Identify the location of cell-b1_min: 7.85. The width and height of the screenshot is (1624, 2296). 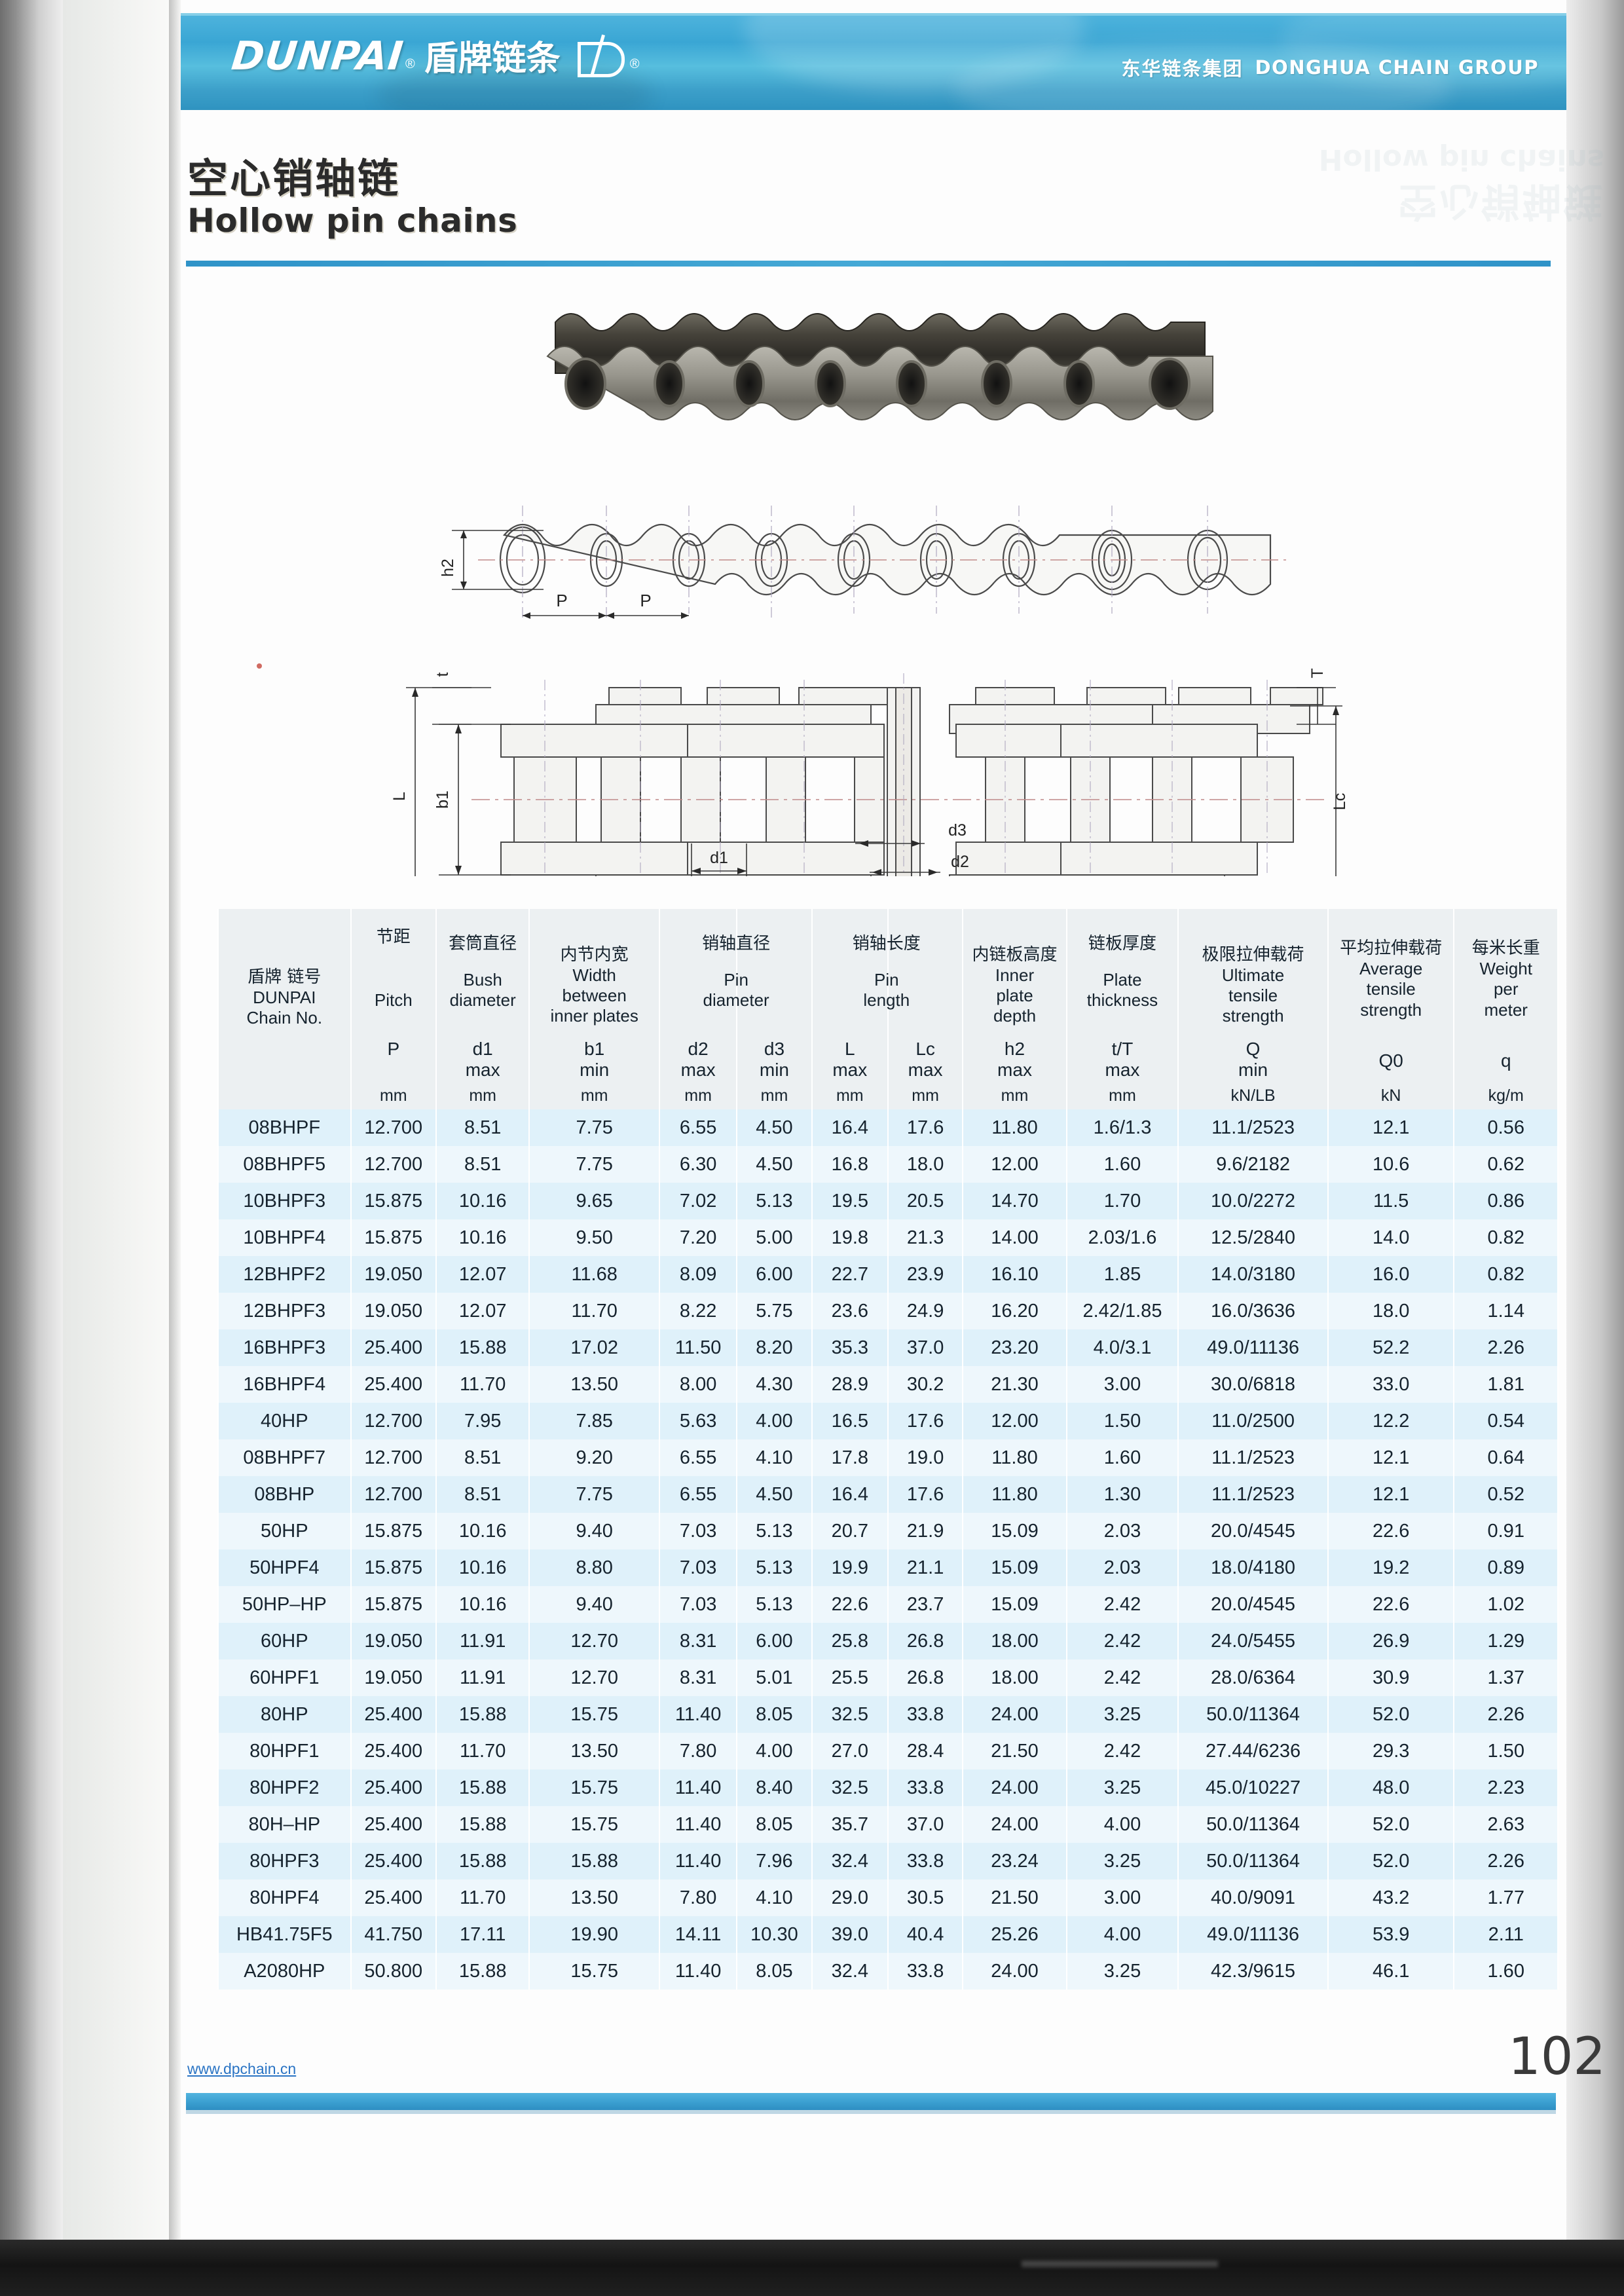
(594, 1421).